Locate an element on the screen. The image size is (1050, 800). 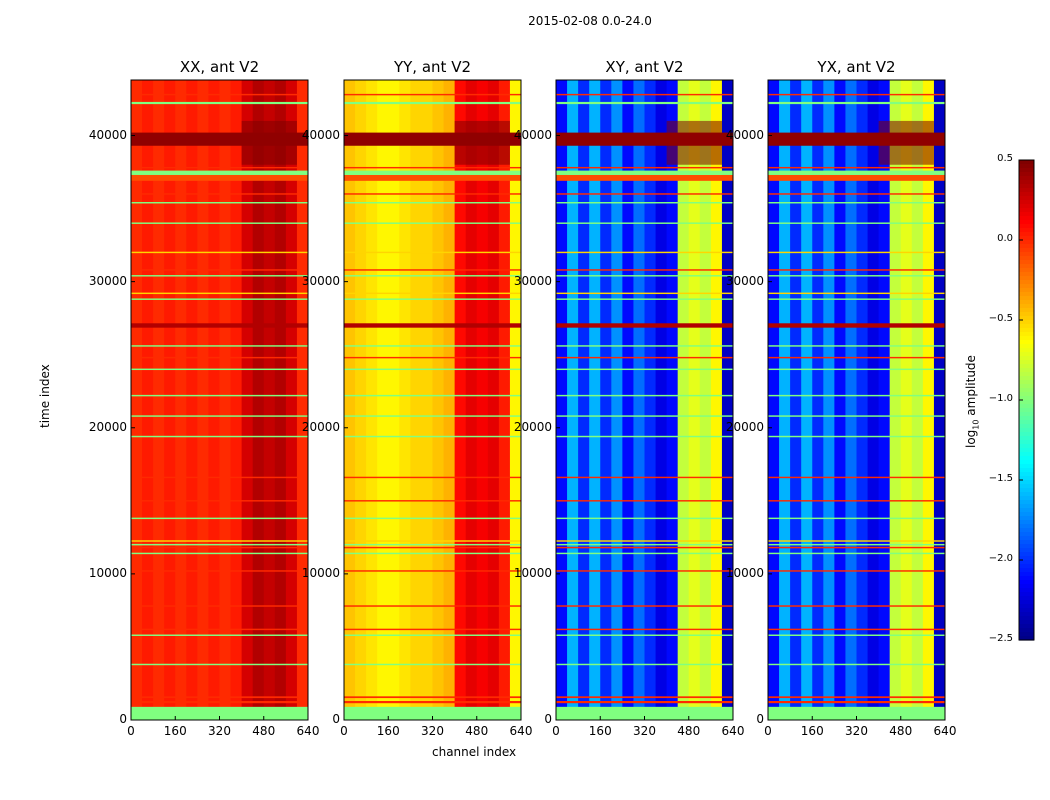
y-tick-label: 10000 is located at coordinates (532, 572).